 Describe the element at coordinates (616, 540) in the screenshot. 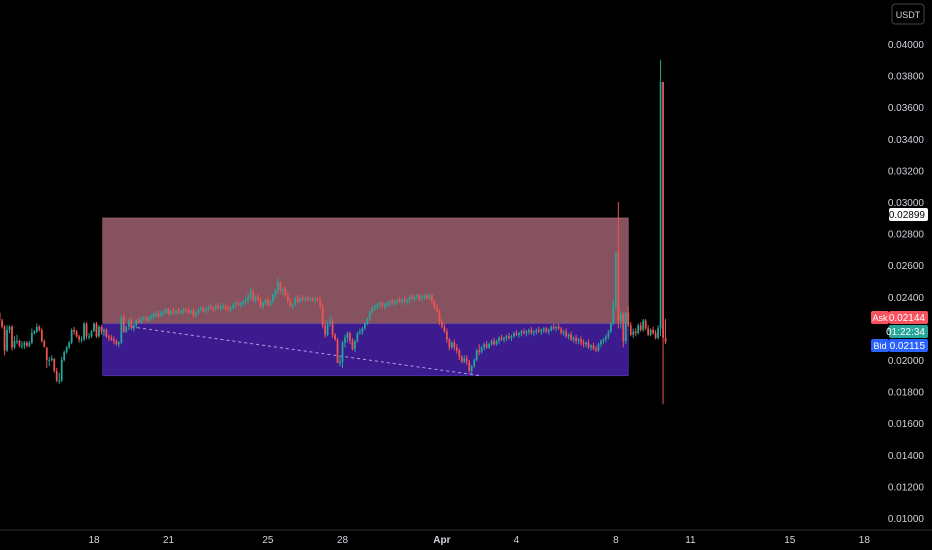

I see `x-tick-label: 8` at that location.